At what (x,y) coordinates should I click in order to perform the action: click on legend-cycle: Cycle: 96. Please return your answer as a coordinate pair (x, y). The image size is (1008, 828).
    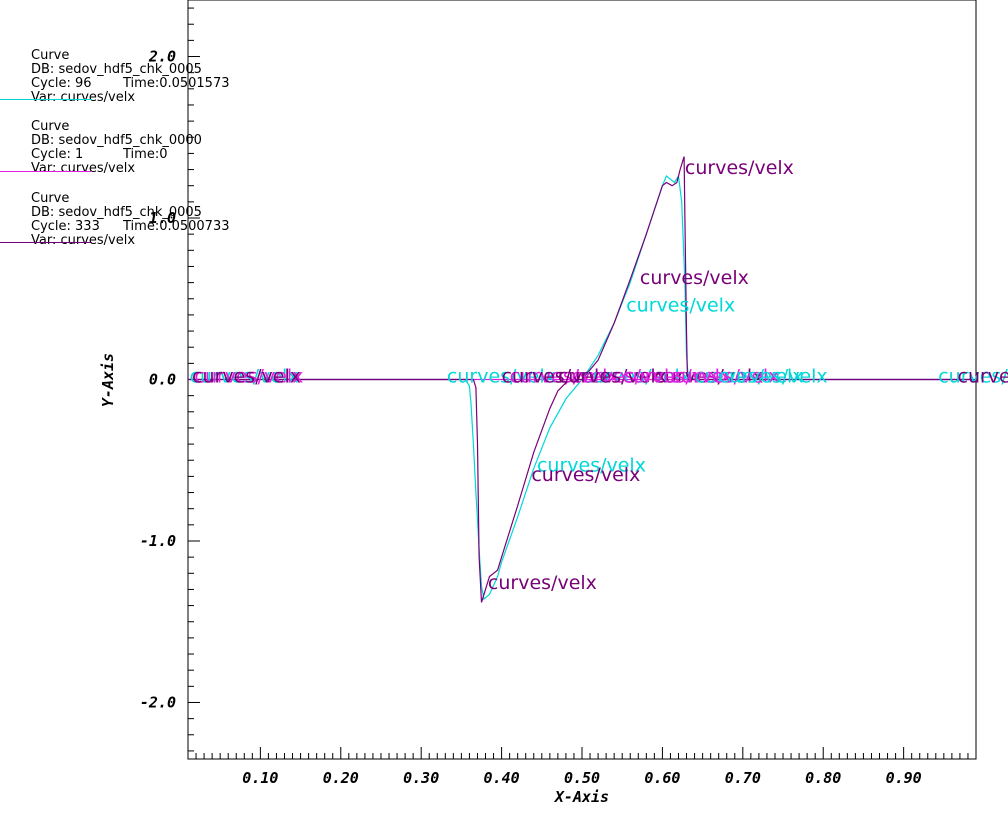
    Looking at the image, I should click on (61, 83).